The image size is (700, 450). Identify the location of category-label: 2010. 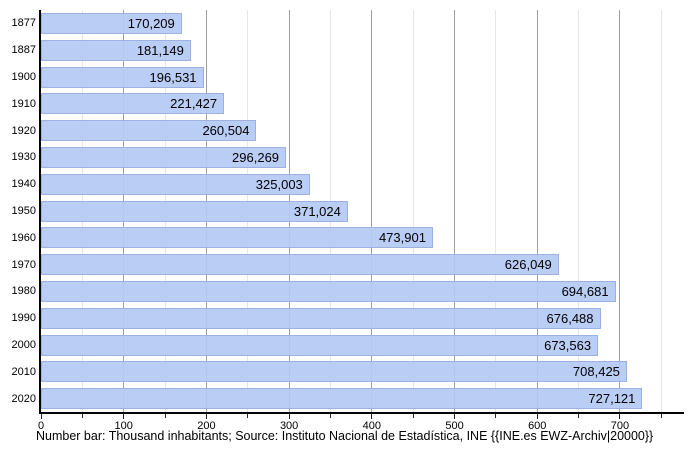
(23, 371).